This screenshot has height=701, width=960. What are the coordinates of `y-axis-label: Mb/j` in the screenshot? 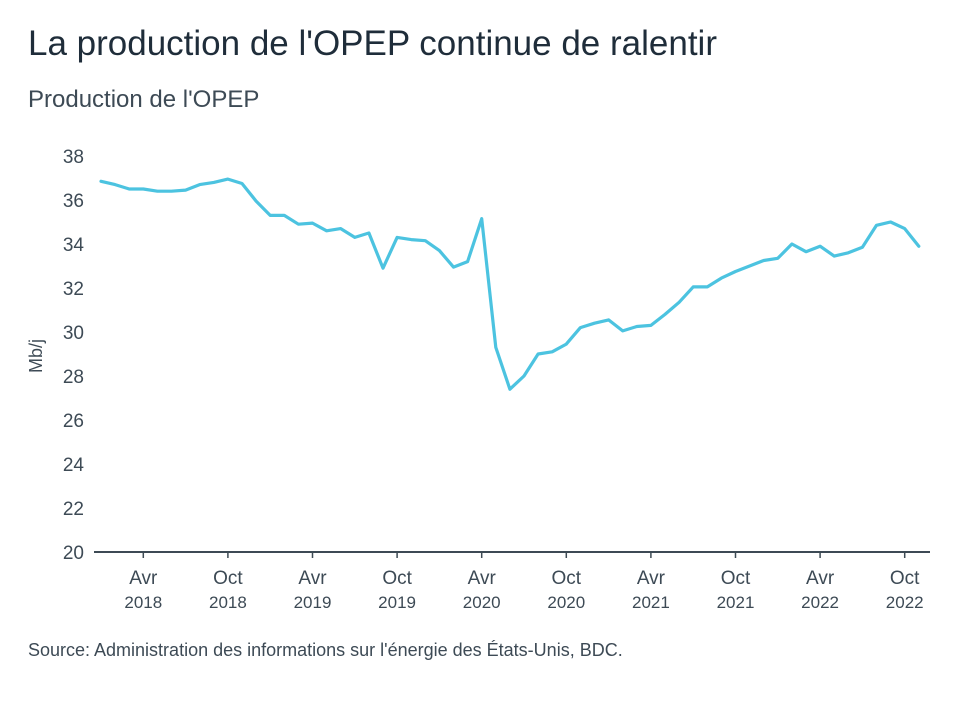 It's located at (36, 356).